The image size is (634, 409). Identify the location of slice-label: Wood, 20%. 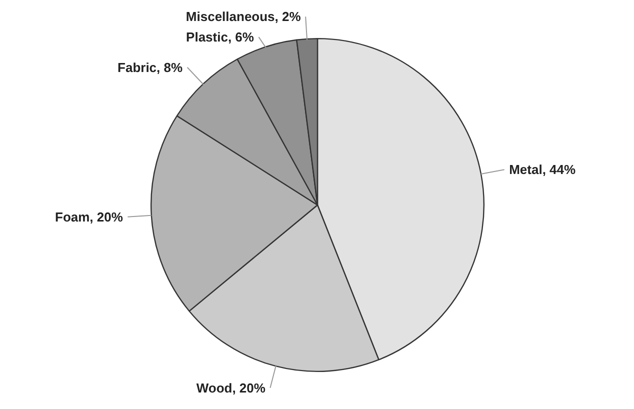
(231, 388).